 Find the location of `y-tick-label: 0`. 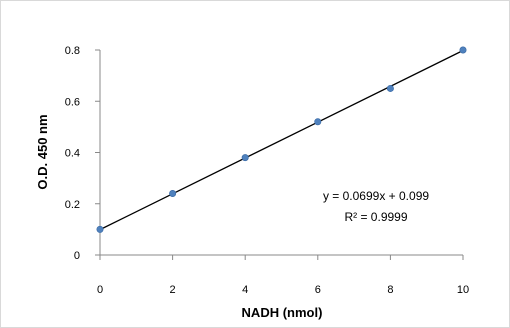

y-tick-label: 0 is located at coordinates (77, 256).